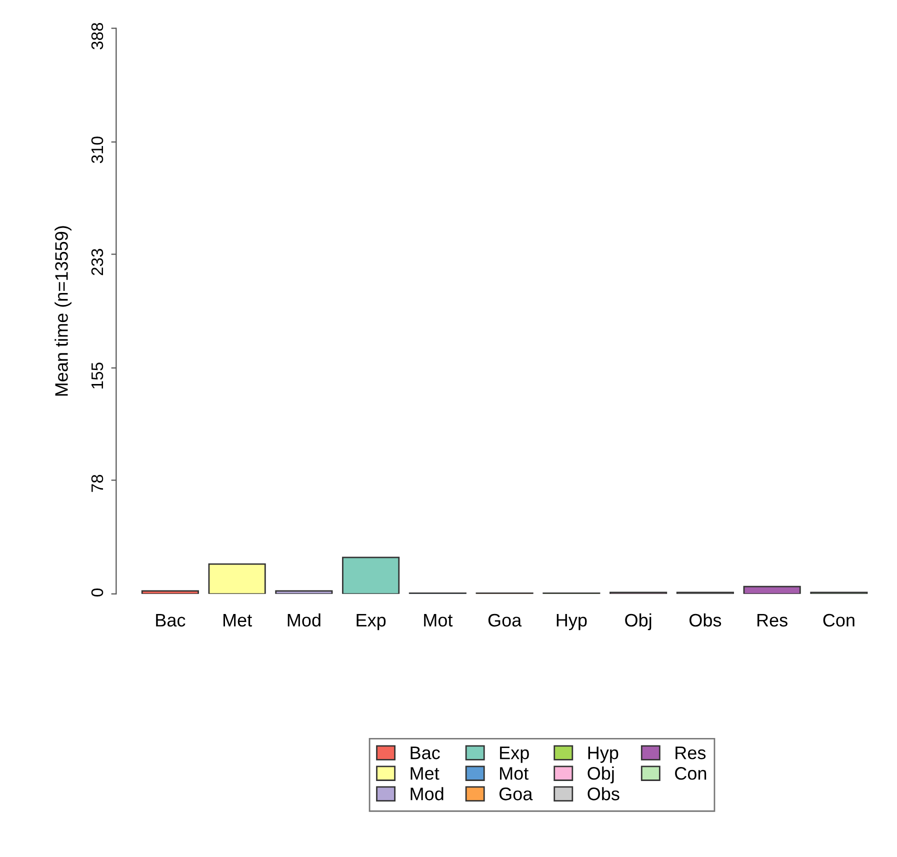  I want to click on legend-label: Bac, so click(425, 753).